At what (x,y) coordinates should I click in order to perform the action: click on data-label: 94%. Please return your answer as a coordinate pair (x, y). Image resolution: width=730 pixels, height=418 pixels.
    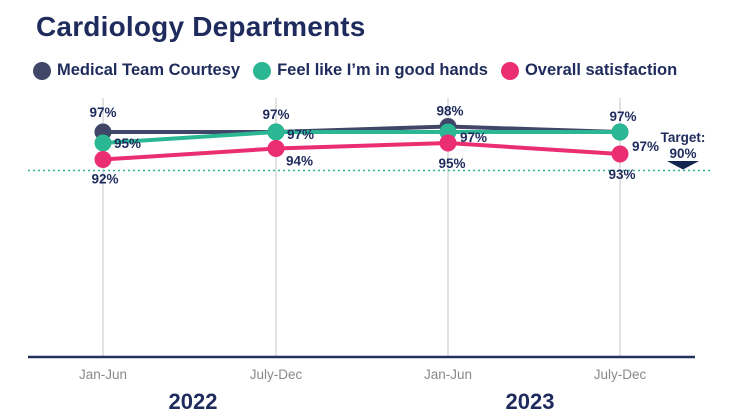
    Looking at the image, I should click on (299, 161).